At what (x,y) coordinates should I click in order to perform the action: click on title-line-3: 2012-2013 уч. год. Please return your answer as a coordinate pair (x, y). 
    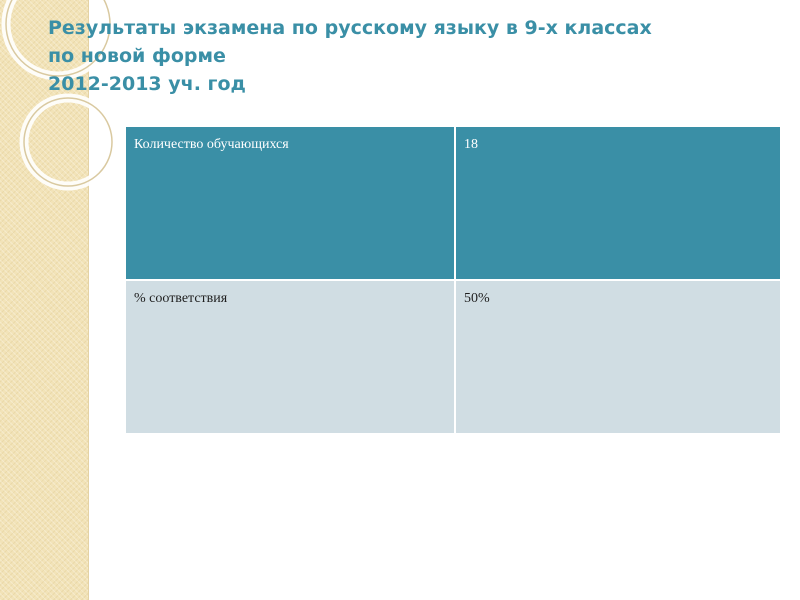
    Looking at the image, I should click on (147, 84).